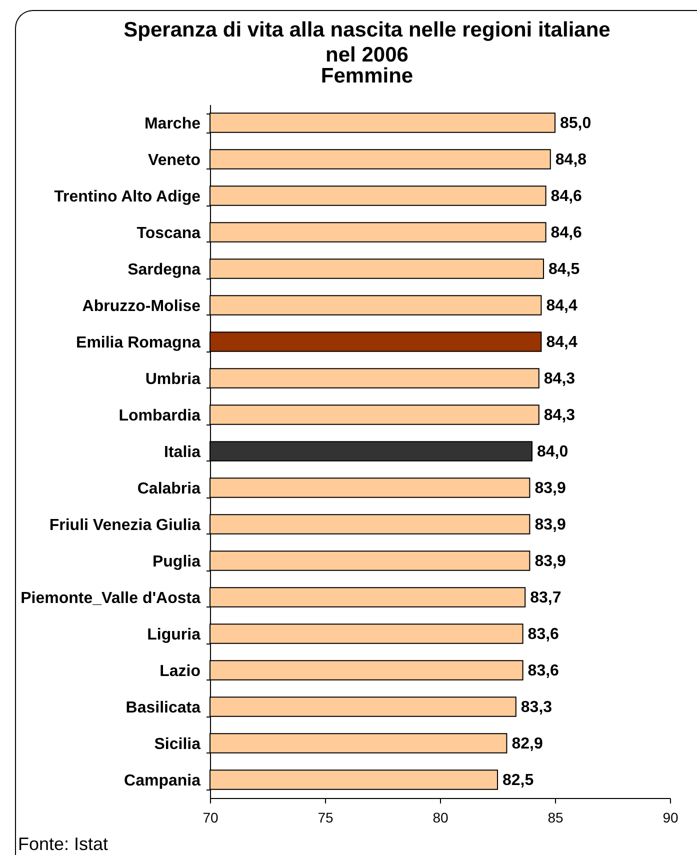 The height and width of the screenshot is (855, 697). What do you see at coordinates (173, 379) in the screenshot?
I see `y-tick-label: Umbria` at bounding box center [173, 379].